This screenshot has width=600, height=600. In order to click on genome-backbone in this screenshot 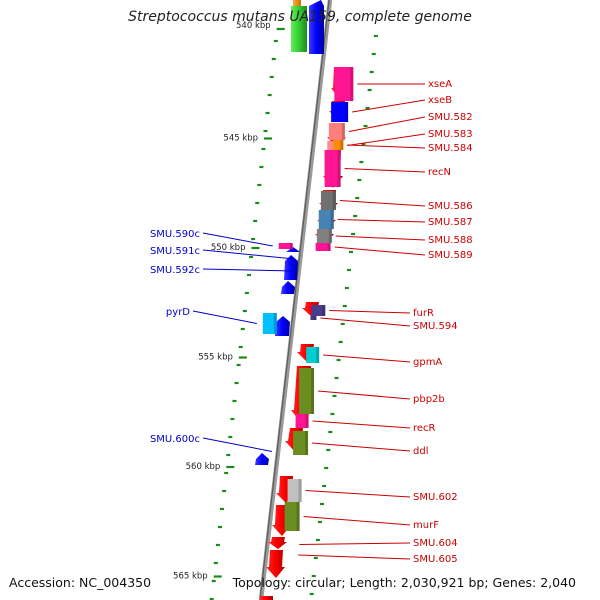, I will do `click(295, 300)`.